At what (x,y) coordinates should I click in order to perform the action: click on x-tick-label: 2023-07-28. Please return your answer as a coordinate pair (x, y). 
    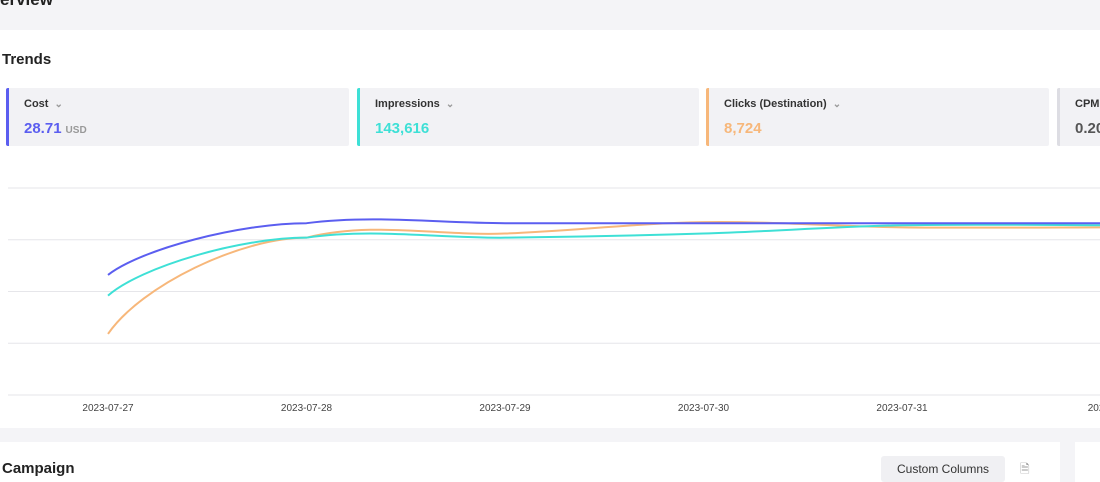
    Looking at the image, I should click on (307, 408).